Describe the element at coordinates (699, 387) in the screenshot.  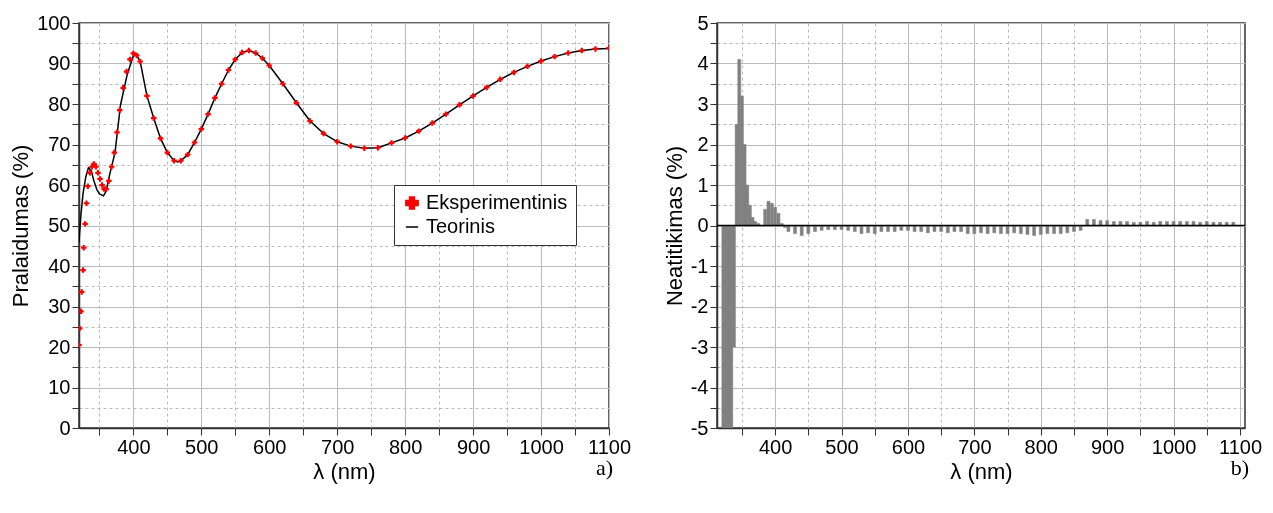
I see `y-tick-label: -4` at that location.